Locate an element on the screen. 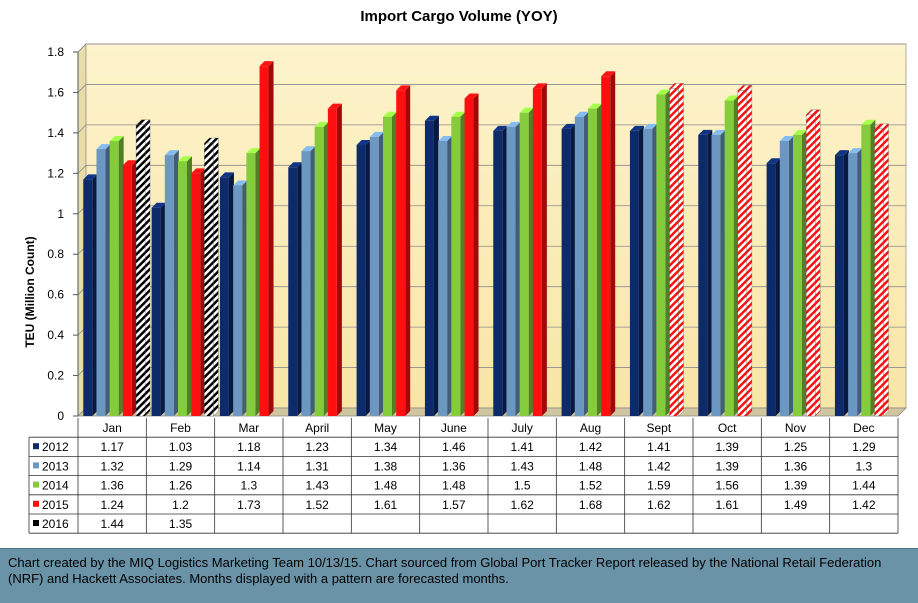 The image size is (918, 603). table-cell: 1.35 is located at coordinates (181, 524).